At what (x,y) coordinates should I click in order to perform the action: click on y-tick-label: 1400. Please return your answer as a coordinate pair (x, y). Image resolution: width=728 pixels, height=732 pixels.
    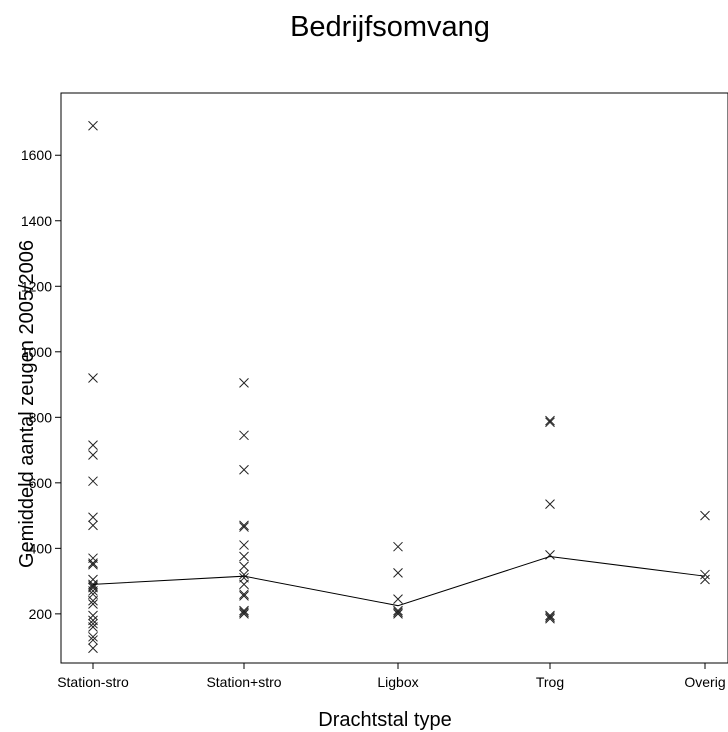
    Looking at the image, I should click on (36, 221).